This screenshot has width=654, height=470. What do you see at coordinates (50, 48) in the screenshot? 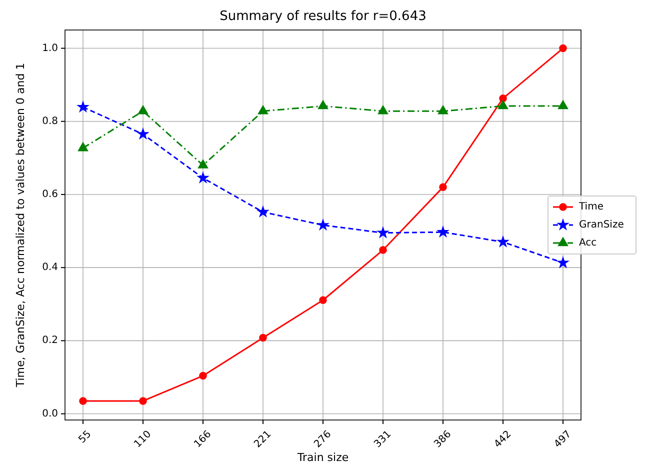
I see `y-tick-label: 1.0` at bounding box center [50, 48].